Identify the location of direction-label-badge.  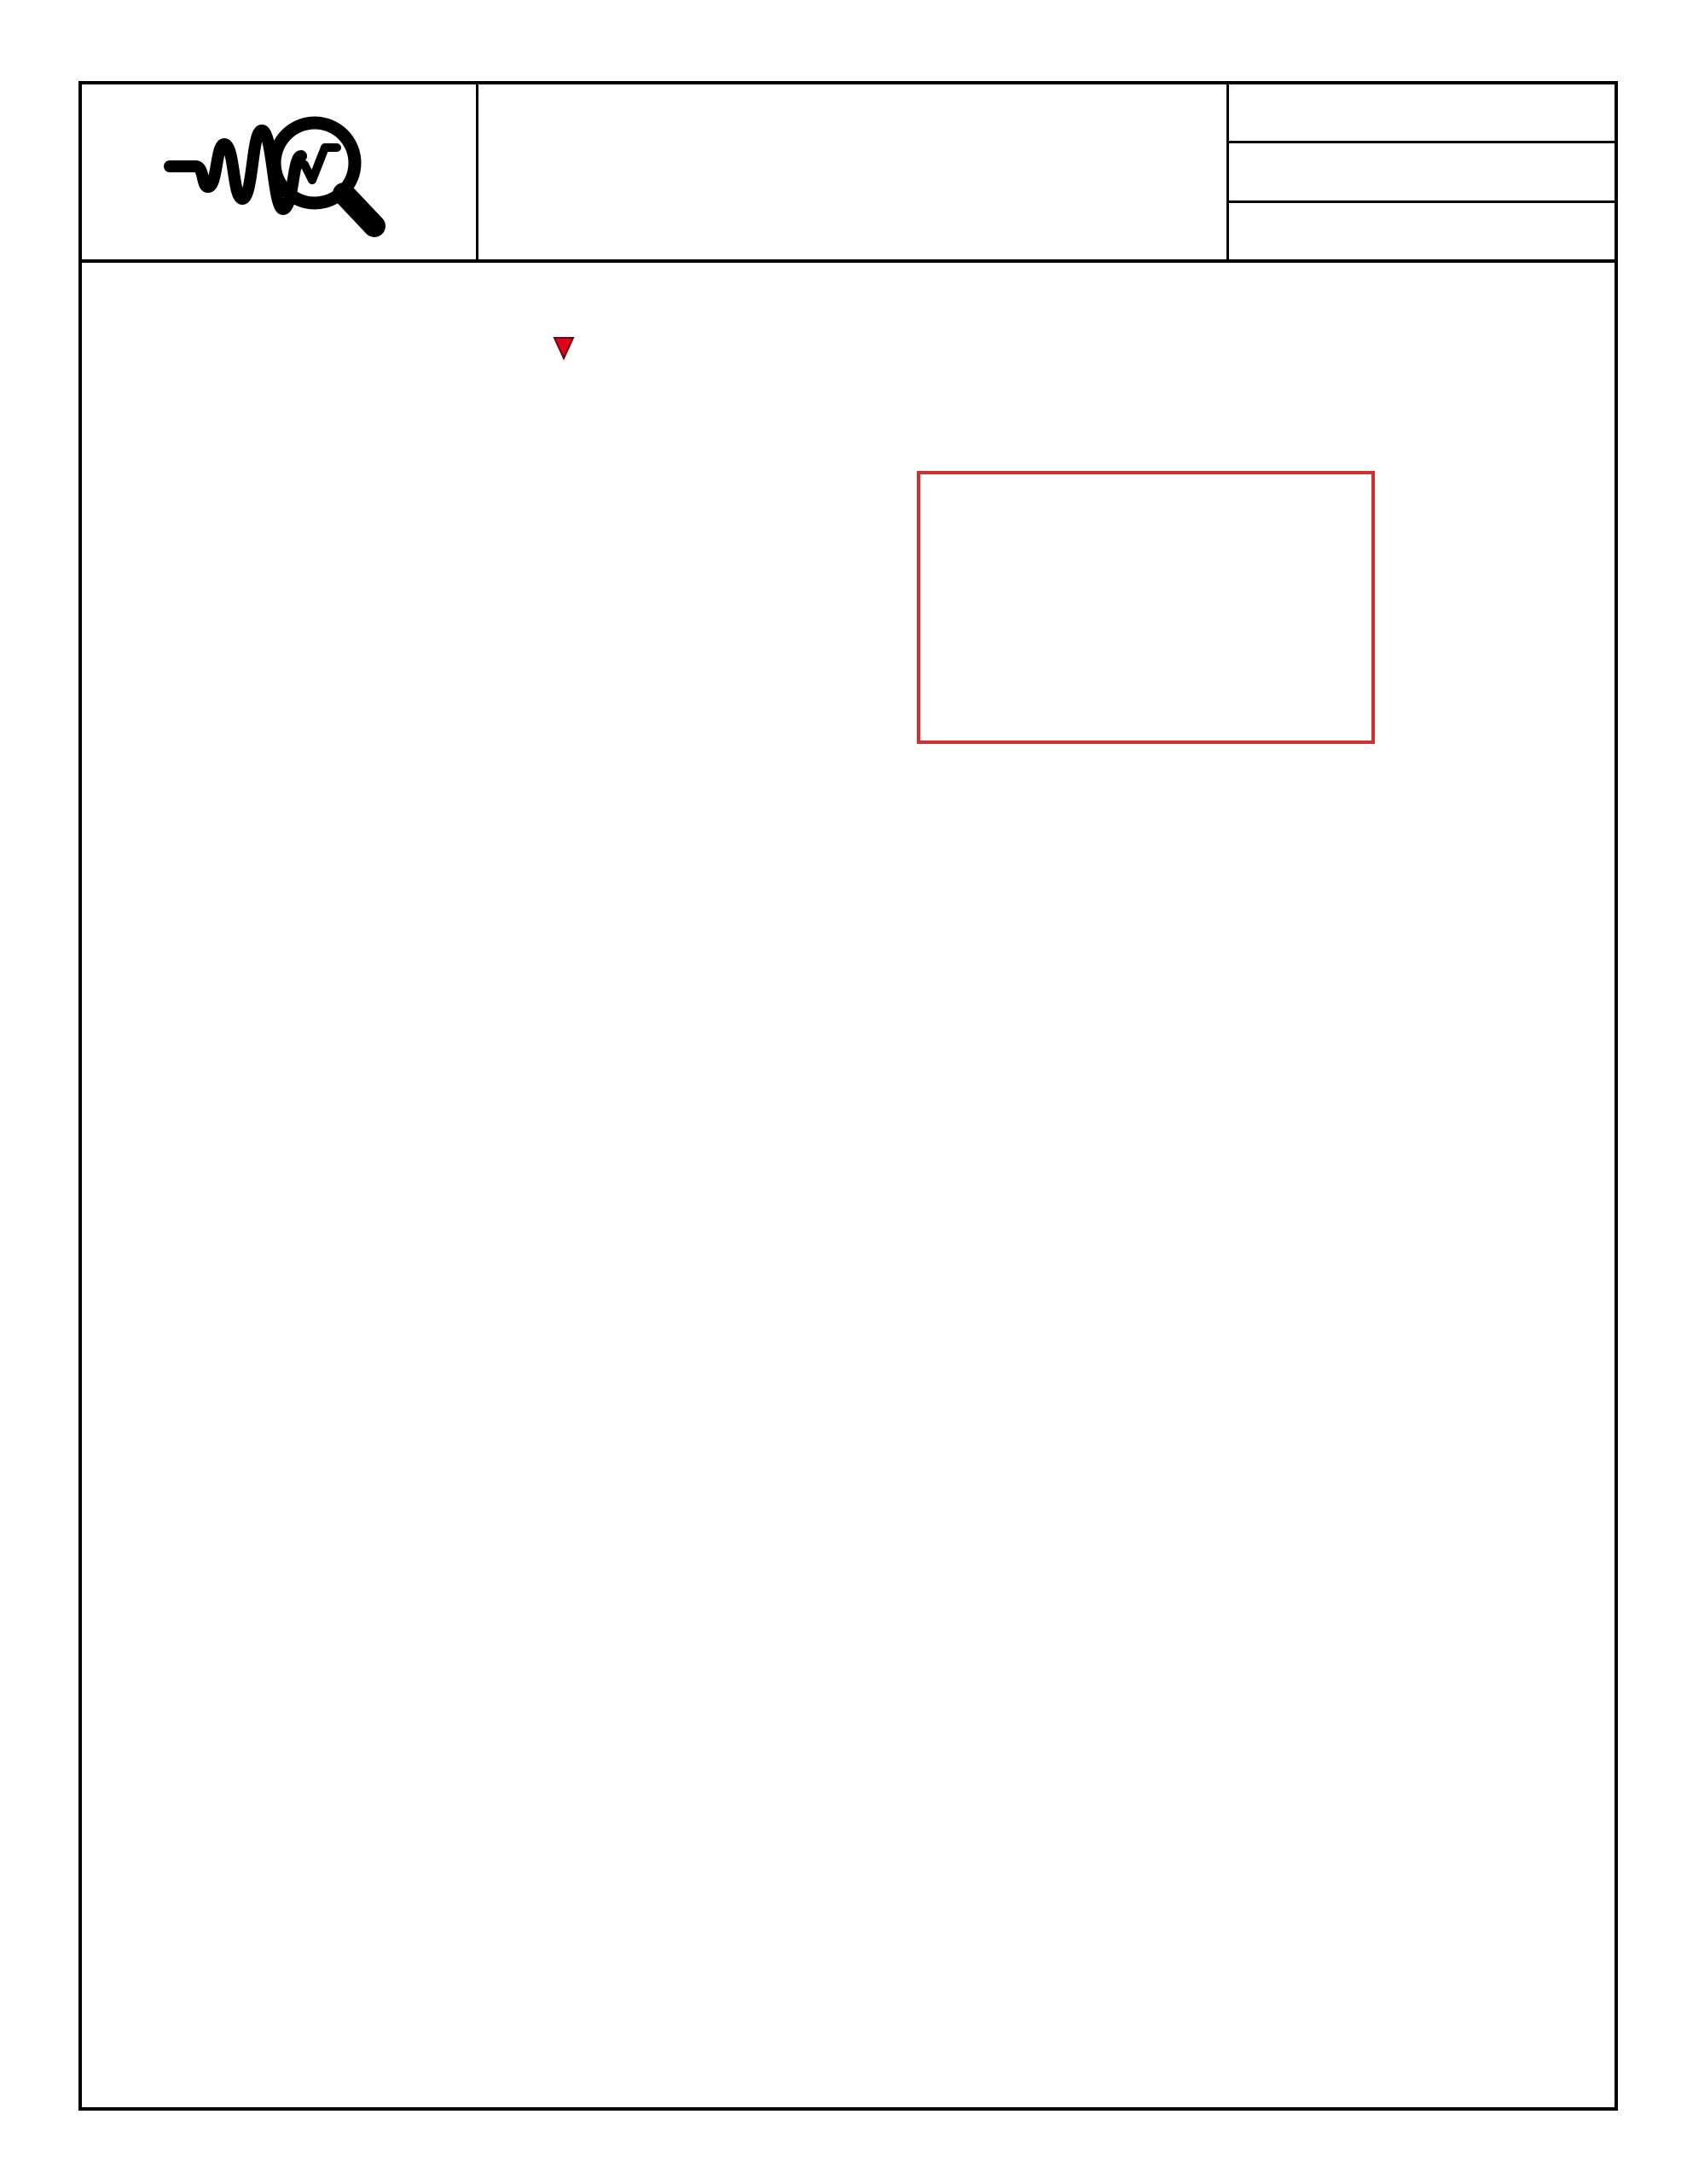
(828, 2060).